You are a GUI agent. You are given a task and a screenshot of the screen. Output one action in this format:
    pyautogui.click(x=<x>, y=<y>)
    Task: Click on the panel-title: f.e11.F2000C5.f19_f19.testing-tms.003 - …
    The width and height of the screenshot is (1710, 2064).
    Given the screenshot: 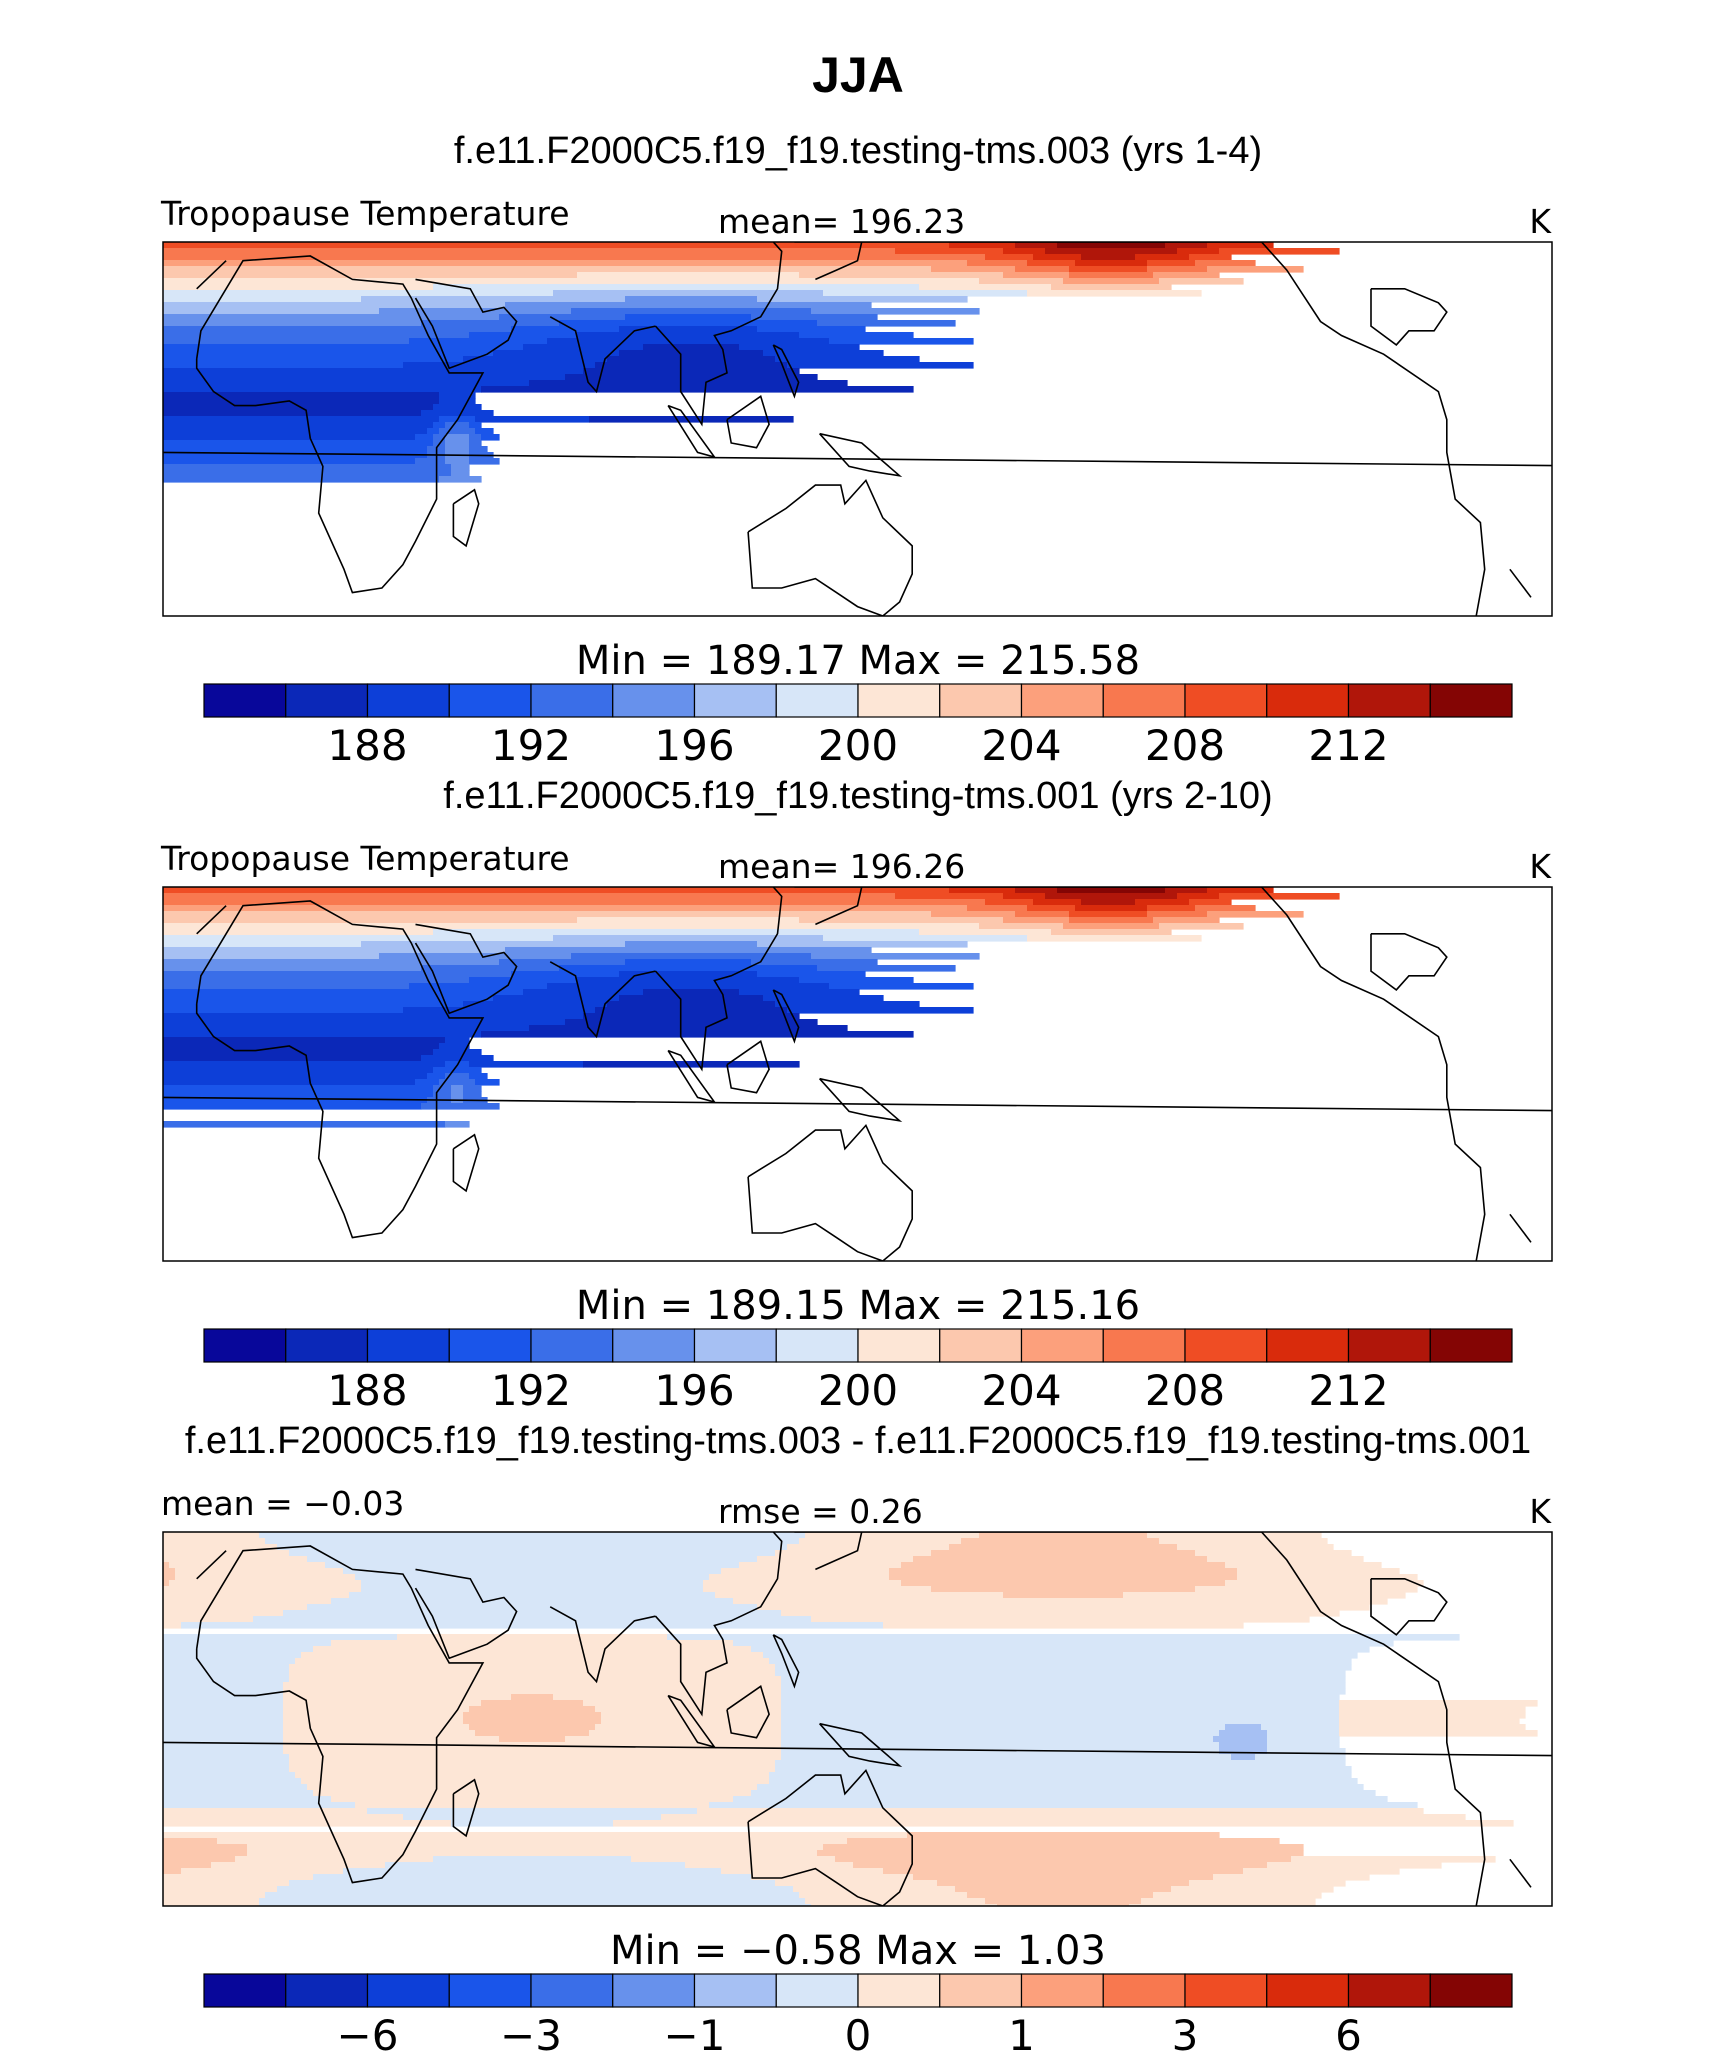 What is the action you would take?
    pyautogui.click(x=858, y=1441)
    